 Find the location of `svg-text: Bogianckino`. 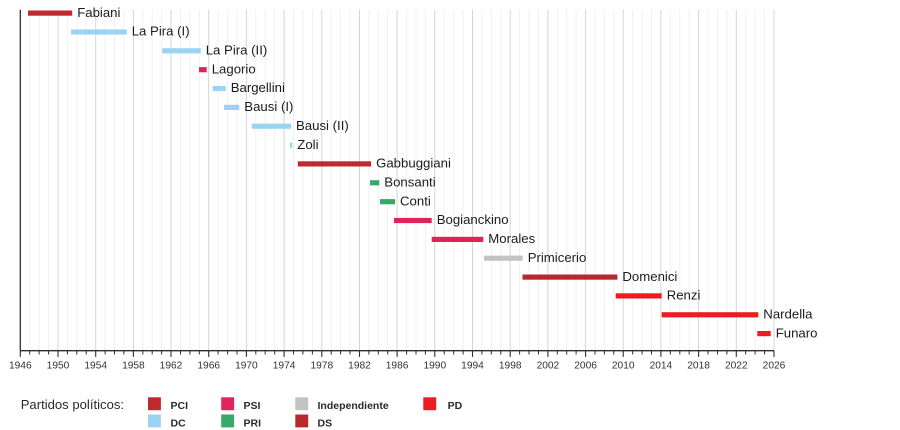

svg-text: Bogianckino is located at coordinates (473, 219).